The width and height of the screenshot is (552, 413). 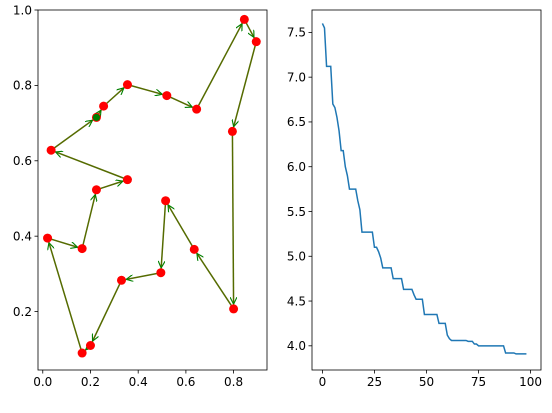 What do you see at coordinates (426, 382) in the screenshot?
I see `cost-x-tick-label: 50` at bounding box center [426, 382].